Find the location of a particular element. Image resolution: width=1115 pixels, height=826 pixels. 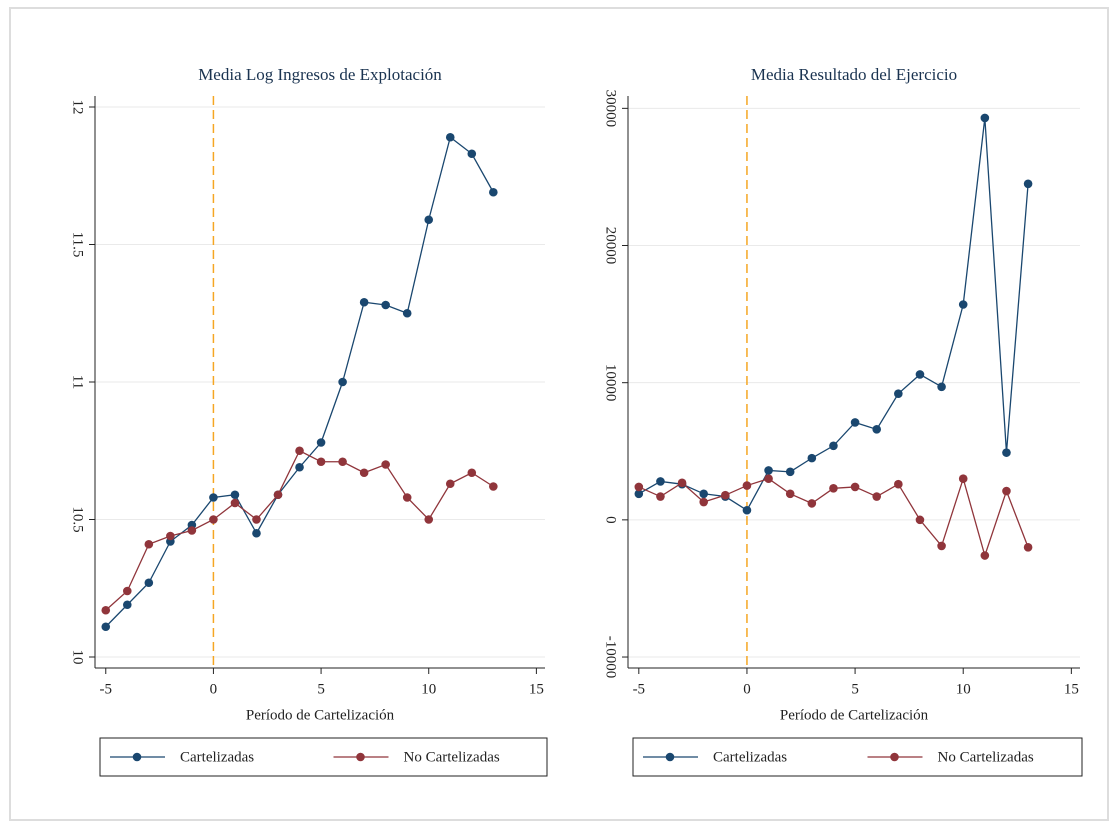

y-tick-label: 11.5 is located at coordinates (78, 245).